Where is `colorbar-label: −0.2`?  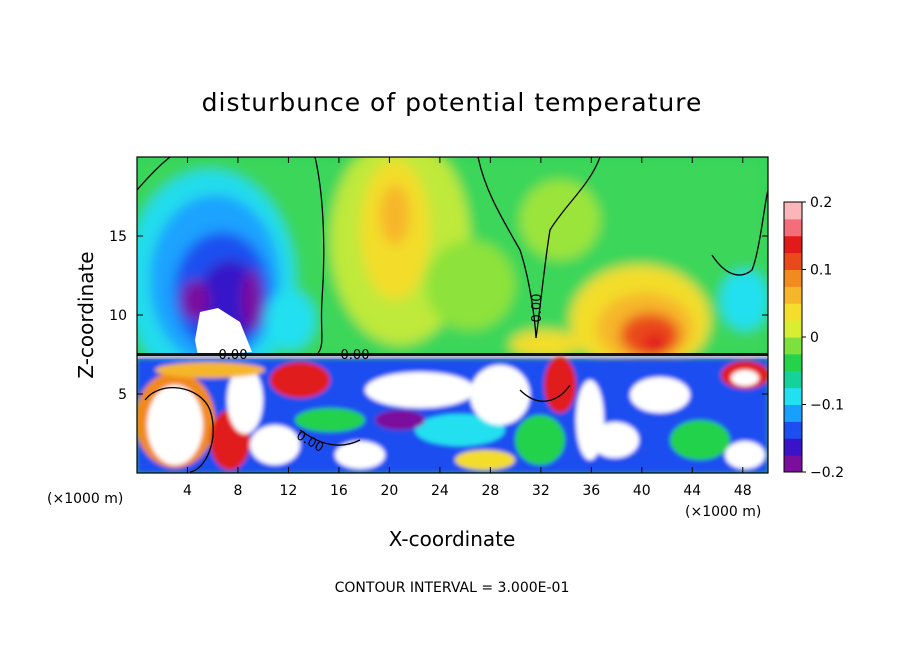 colorbar-label: −0.2 is located at coordinates (827, 473).